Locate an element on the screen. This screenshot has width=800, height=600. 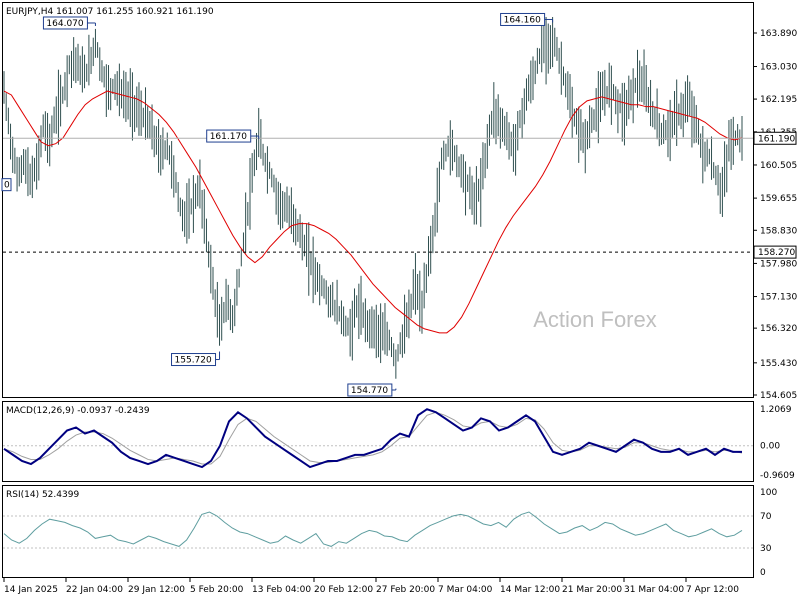
hline-price-label-box is located at coordinates (775, 252).